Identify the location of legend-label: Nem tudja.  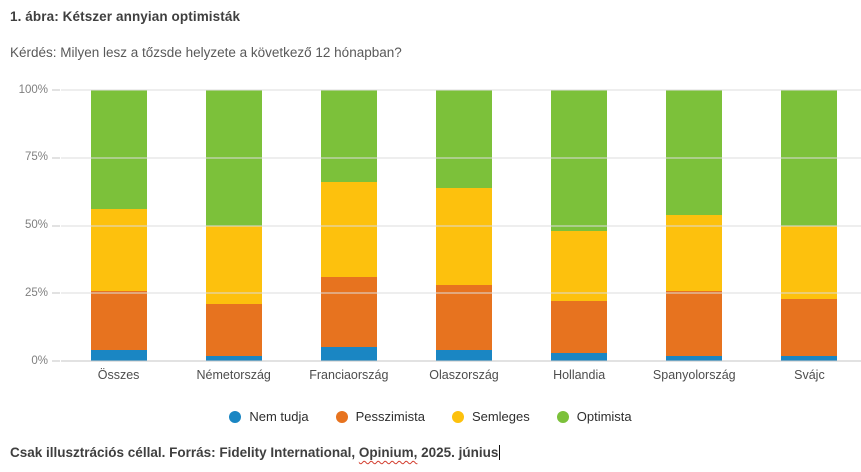
(279, 416).